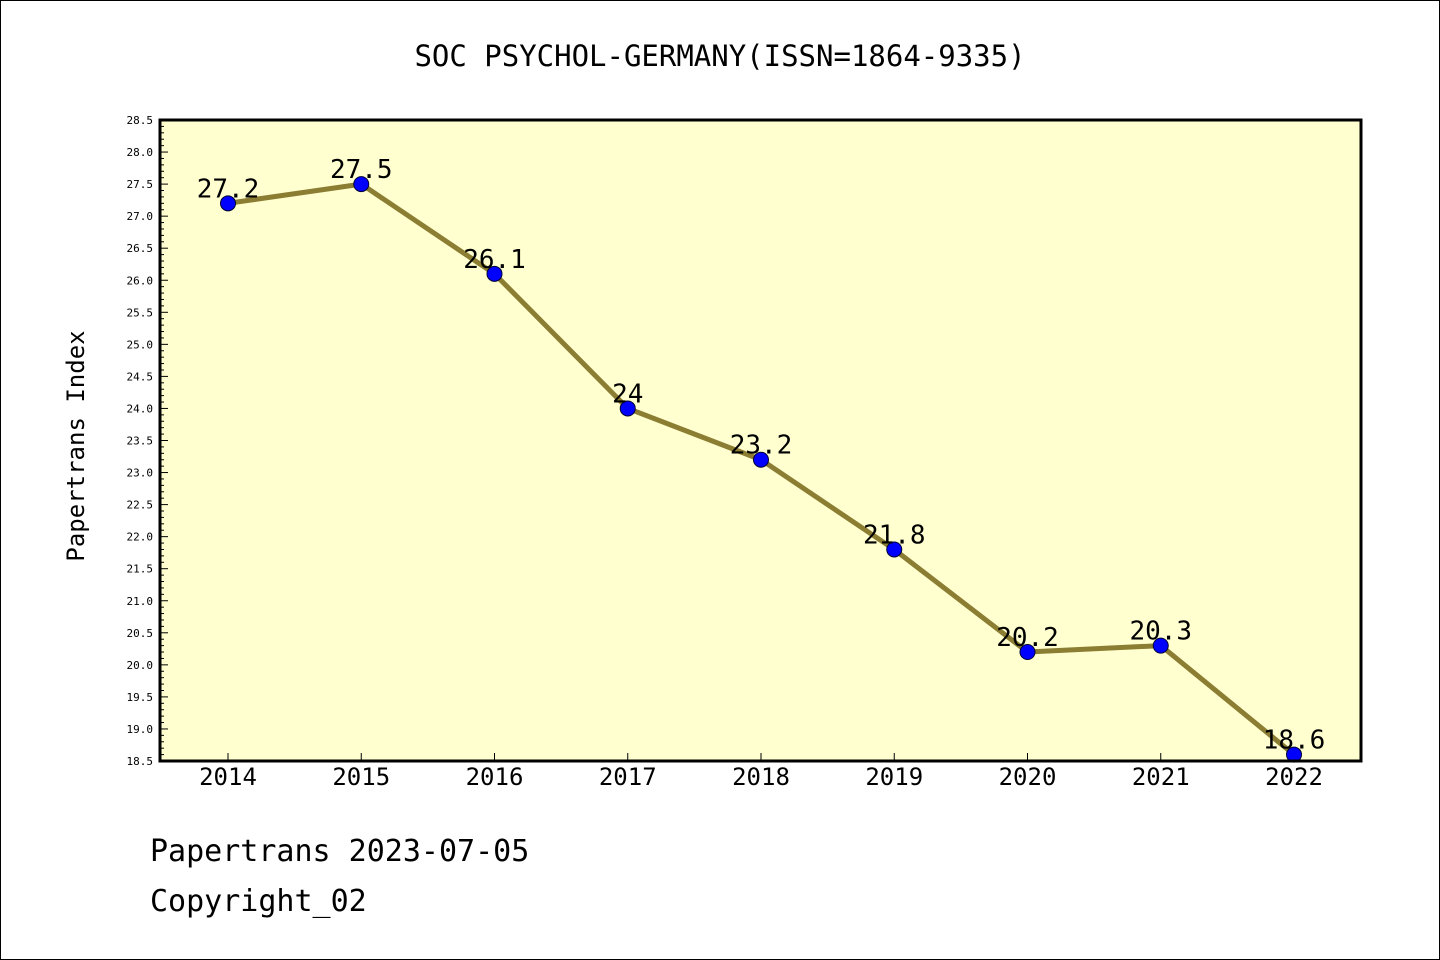 This screenshot has height=960, width=1440. Describe the element at coordinates (628, 777) in the screenshot. I see `x-tick-label: 2017` at that location.